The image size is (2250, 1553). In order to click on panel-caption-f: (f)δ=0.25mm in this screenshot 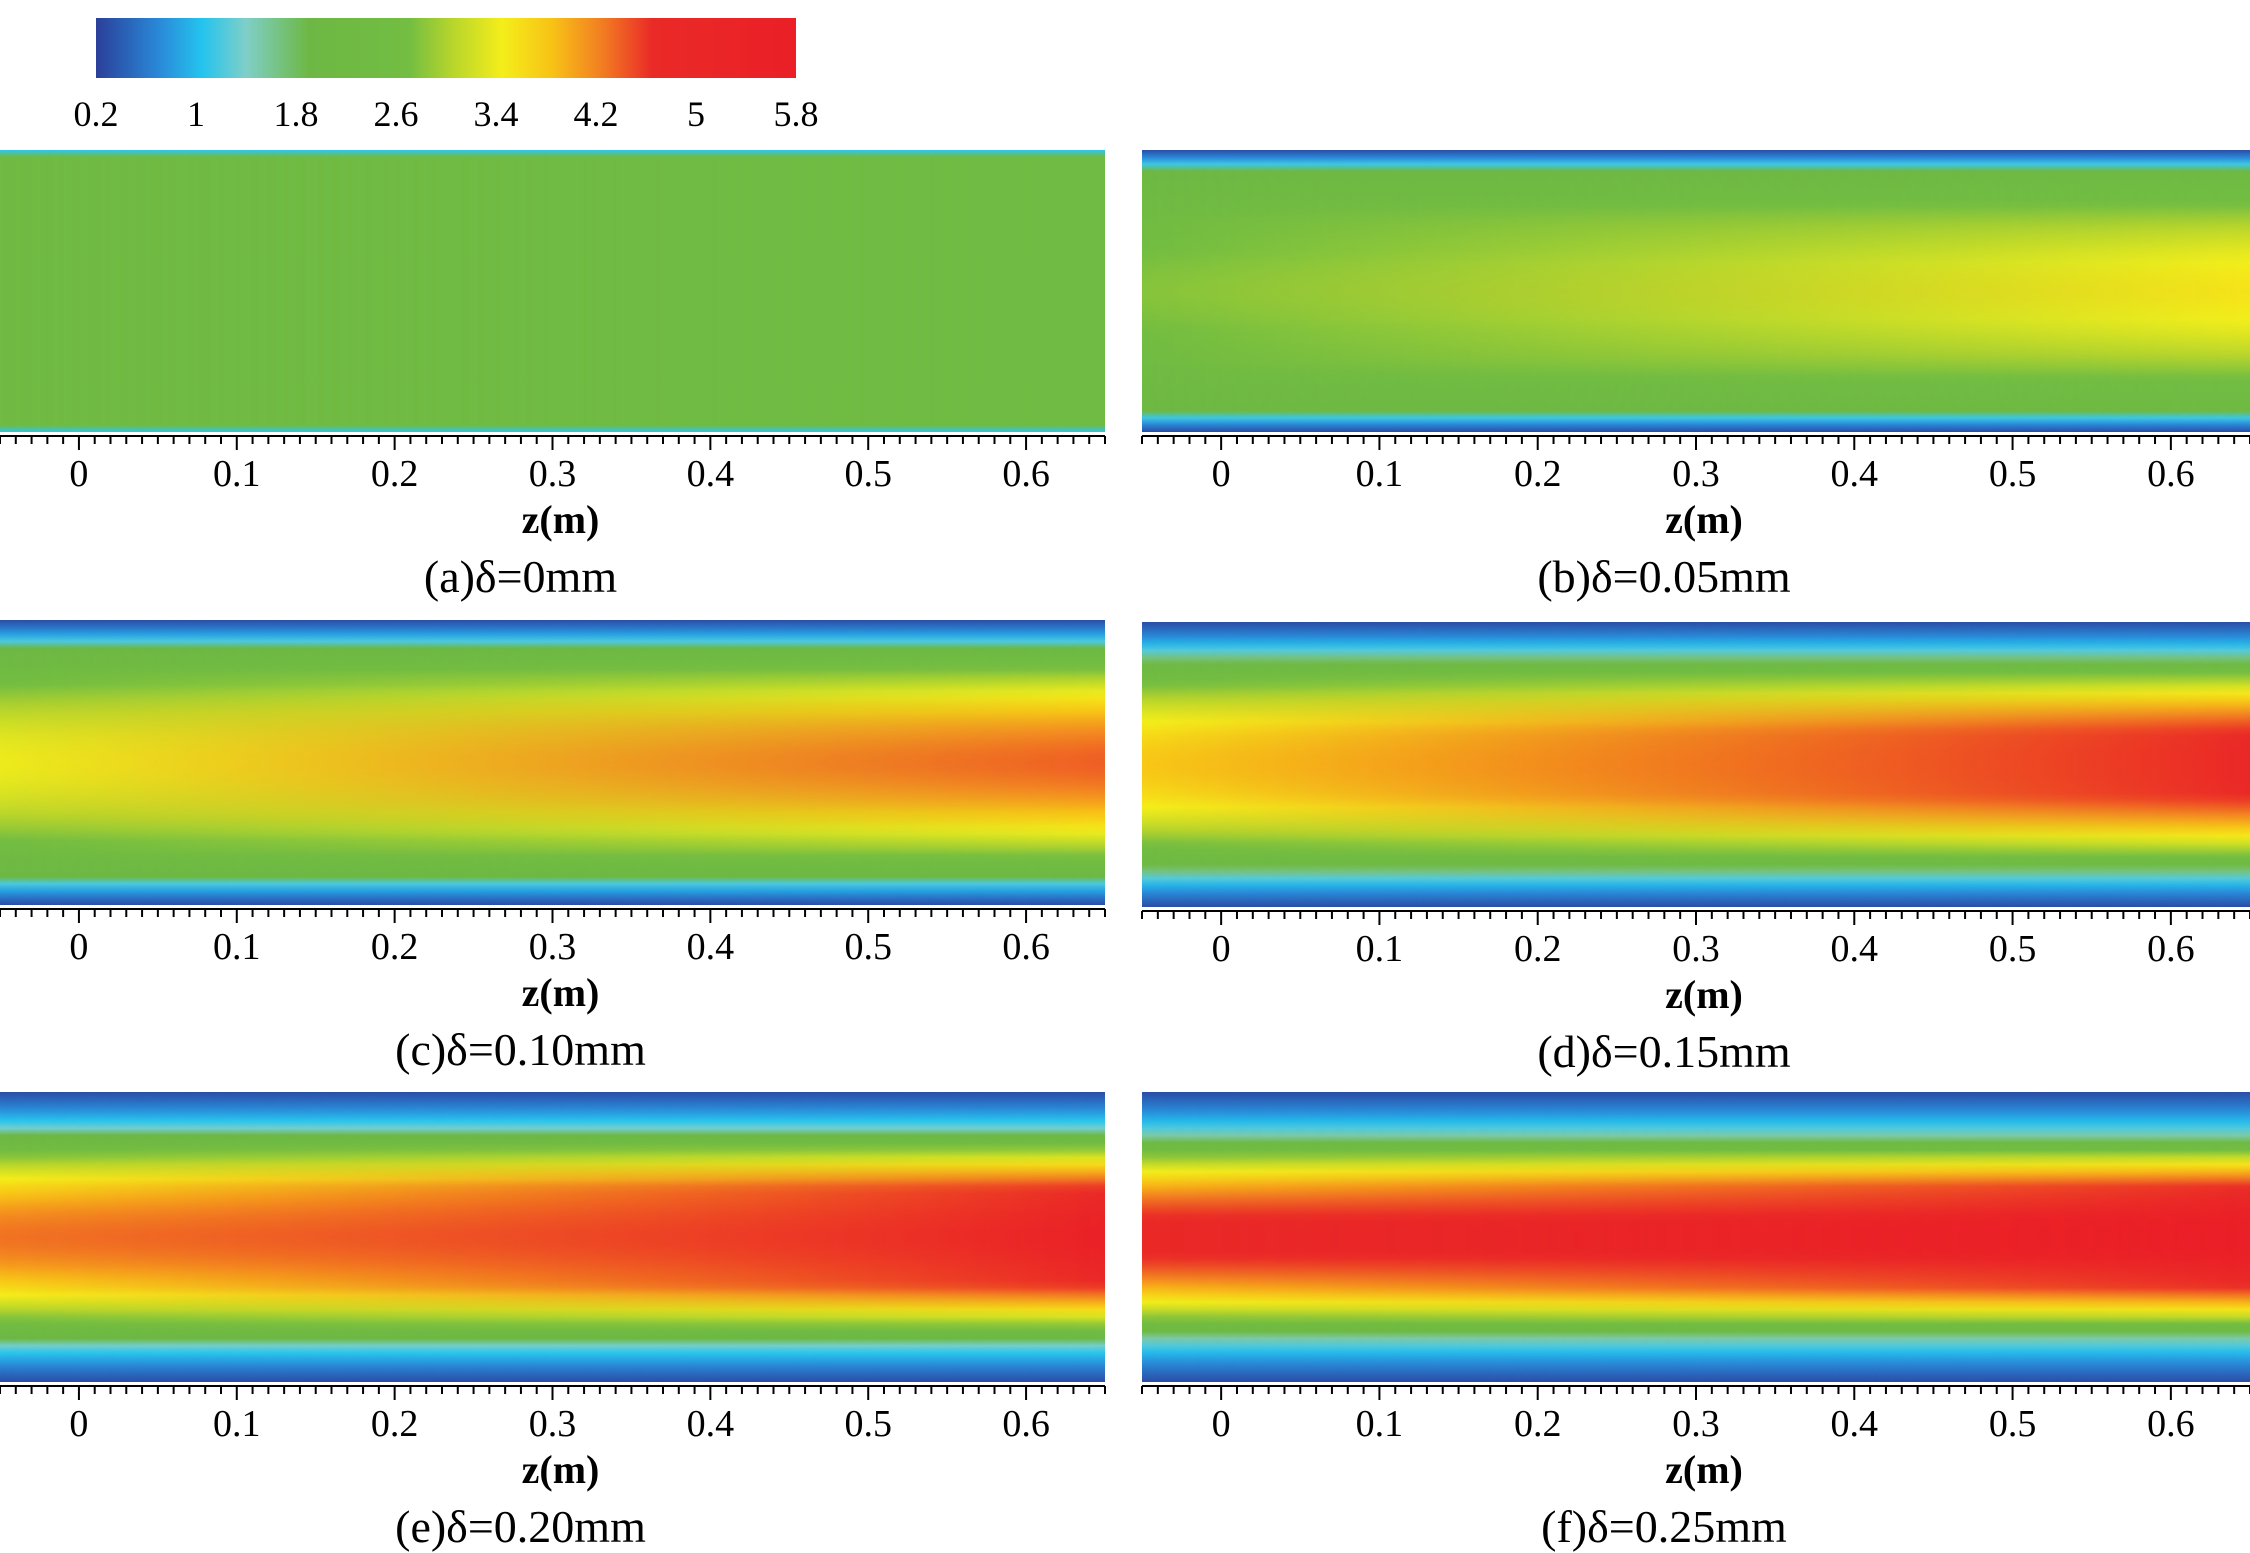, I will do `click(1664, 1526)`.